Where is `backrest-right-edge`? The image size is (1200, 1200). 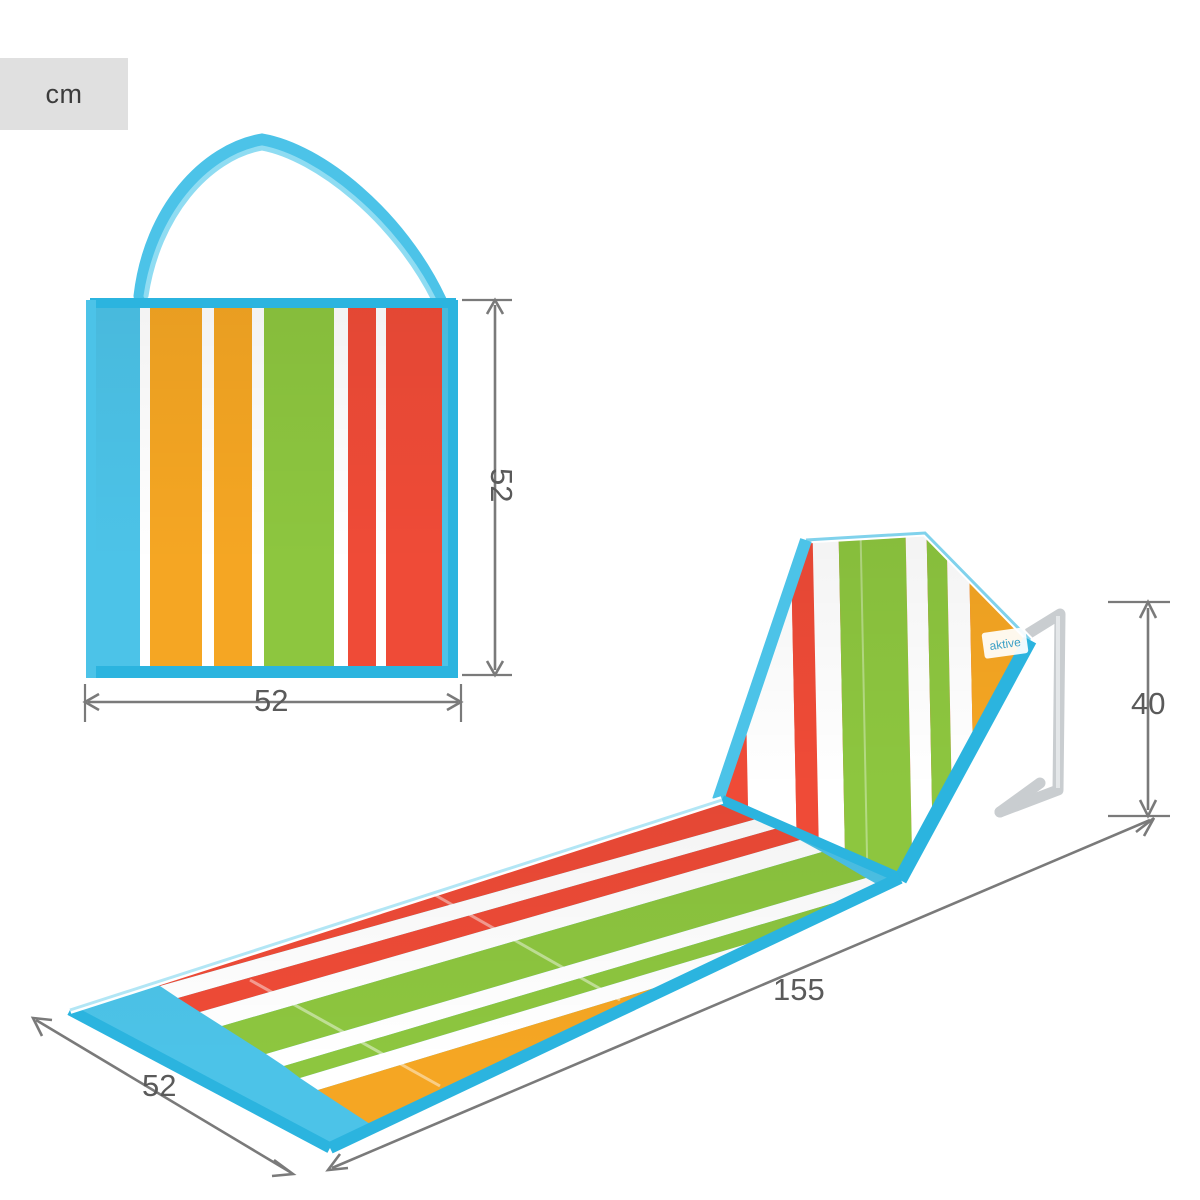
backrest-right-edge is located at coordinates (965, 760).